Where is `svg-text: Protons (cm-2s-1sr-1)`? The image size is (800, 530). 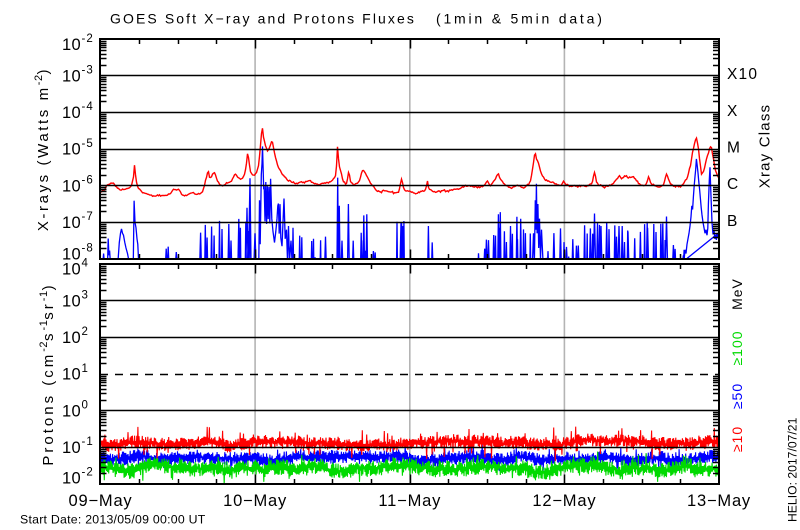
svg-text: Protons (cm-2s-1sr-1) is located at coordinates (47, 373).